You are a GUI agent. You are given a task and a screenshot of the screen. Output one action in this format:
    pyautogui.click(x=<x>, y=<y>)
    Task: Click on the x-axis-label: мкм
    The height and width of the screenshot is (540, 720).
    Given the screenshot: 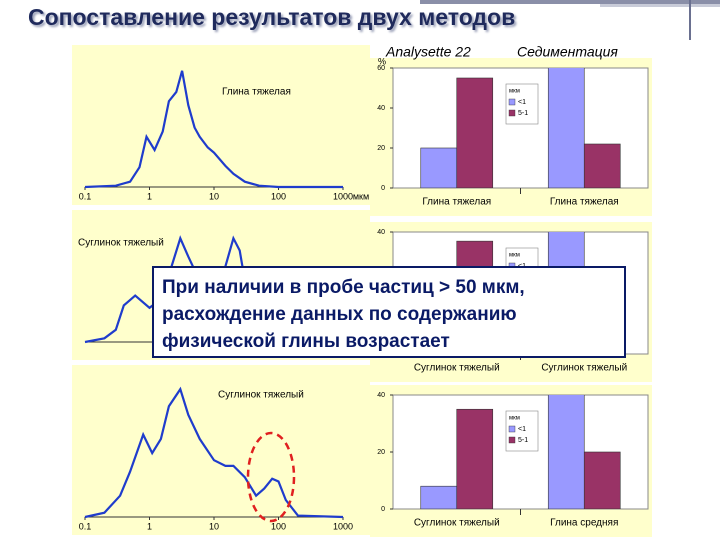 What is the action you would take?
    pyautogui.click(x=361, y=196)
    